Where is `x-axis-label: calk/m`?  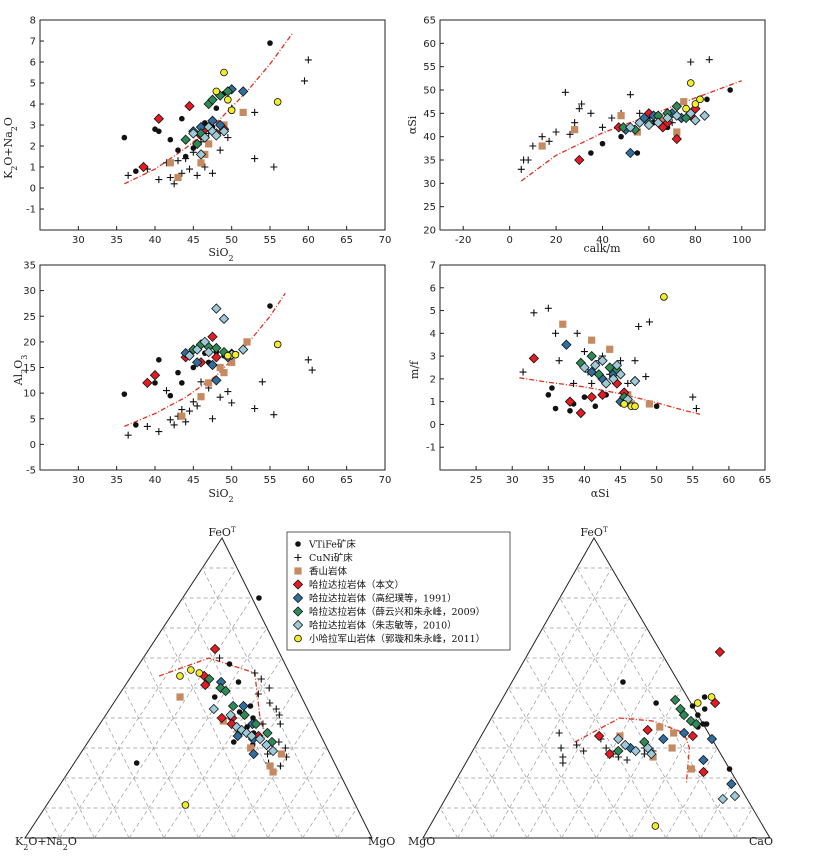
x-axis-label: calk/m is located at coordinates (602, 248).